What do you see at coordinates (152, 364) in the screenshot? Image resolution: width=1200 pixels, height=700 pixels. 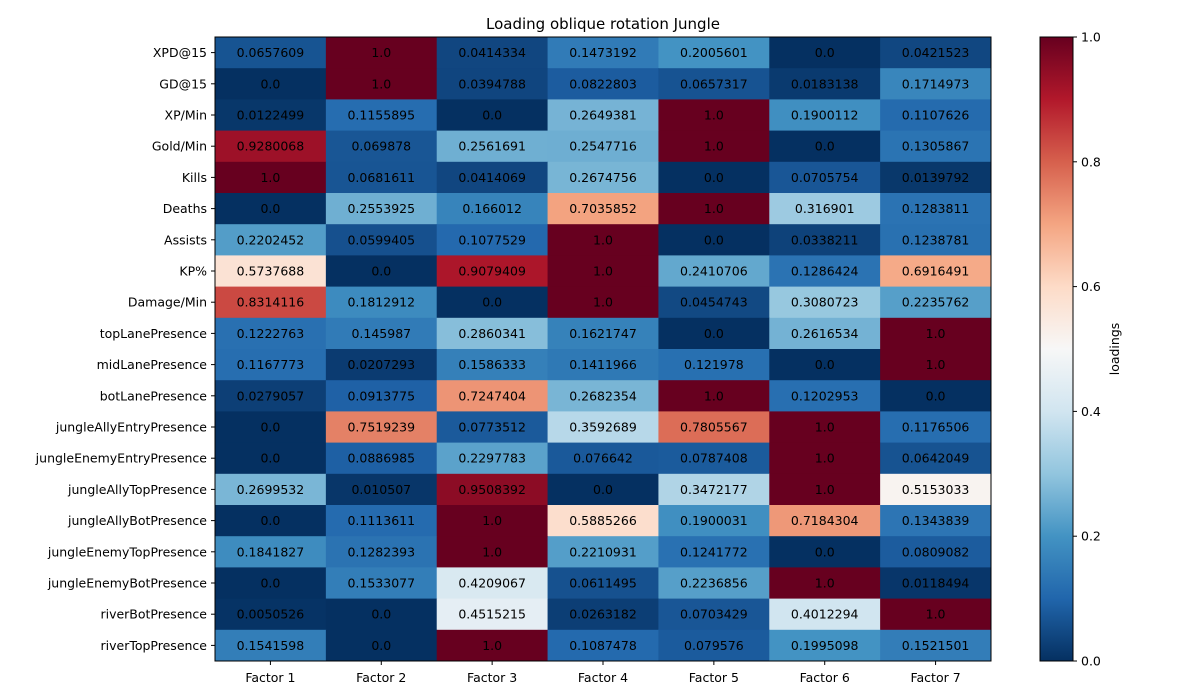 I see `y-tick-label: midLanePresence` at bounding box center [152, 364].